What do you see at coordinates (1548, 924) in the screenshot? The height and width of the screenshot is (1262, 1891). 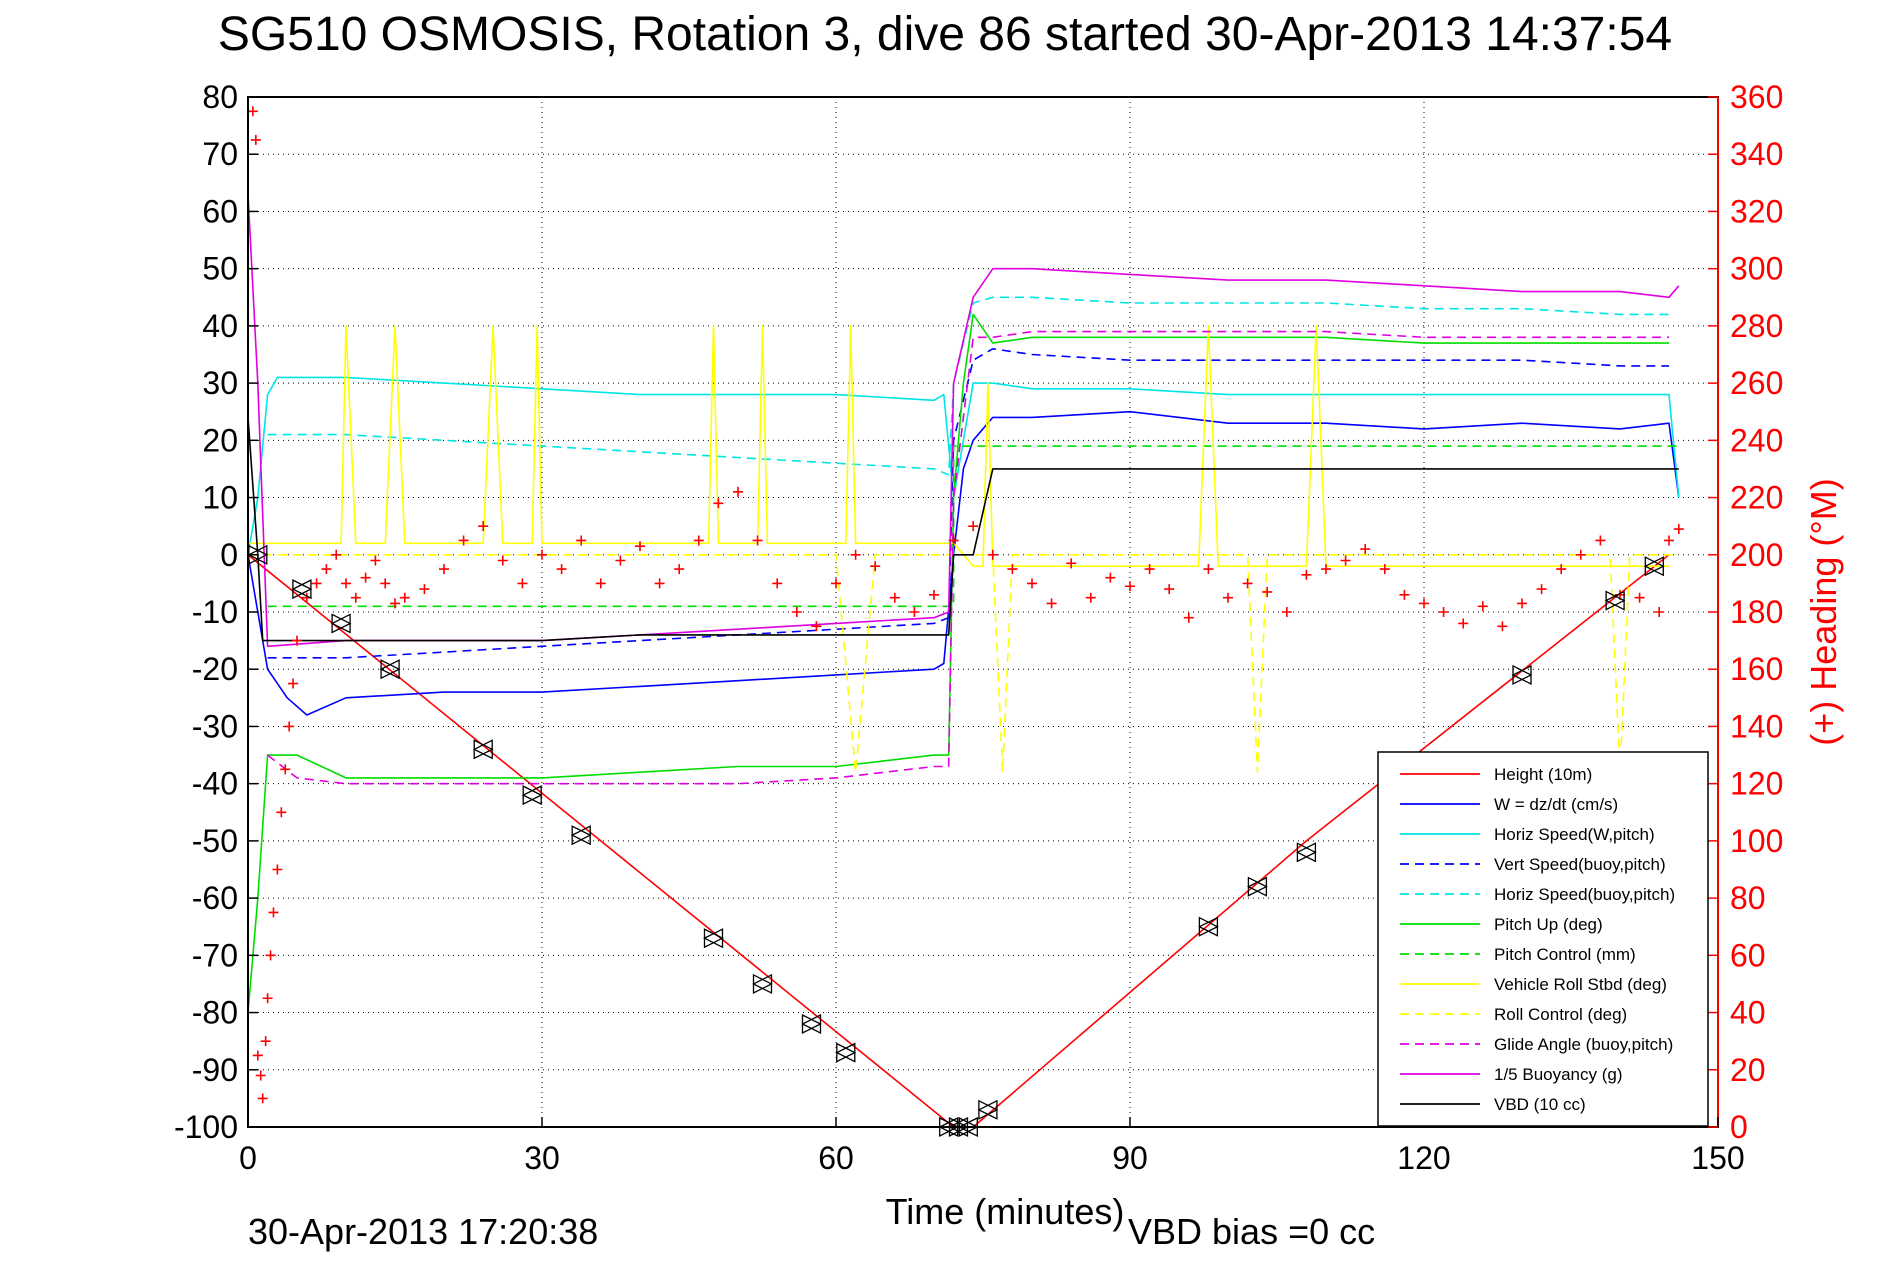 I see `legend-entry: Pitch Up (deg)` at bounding box center [1548, 924].